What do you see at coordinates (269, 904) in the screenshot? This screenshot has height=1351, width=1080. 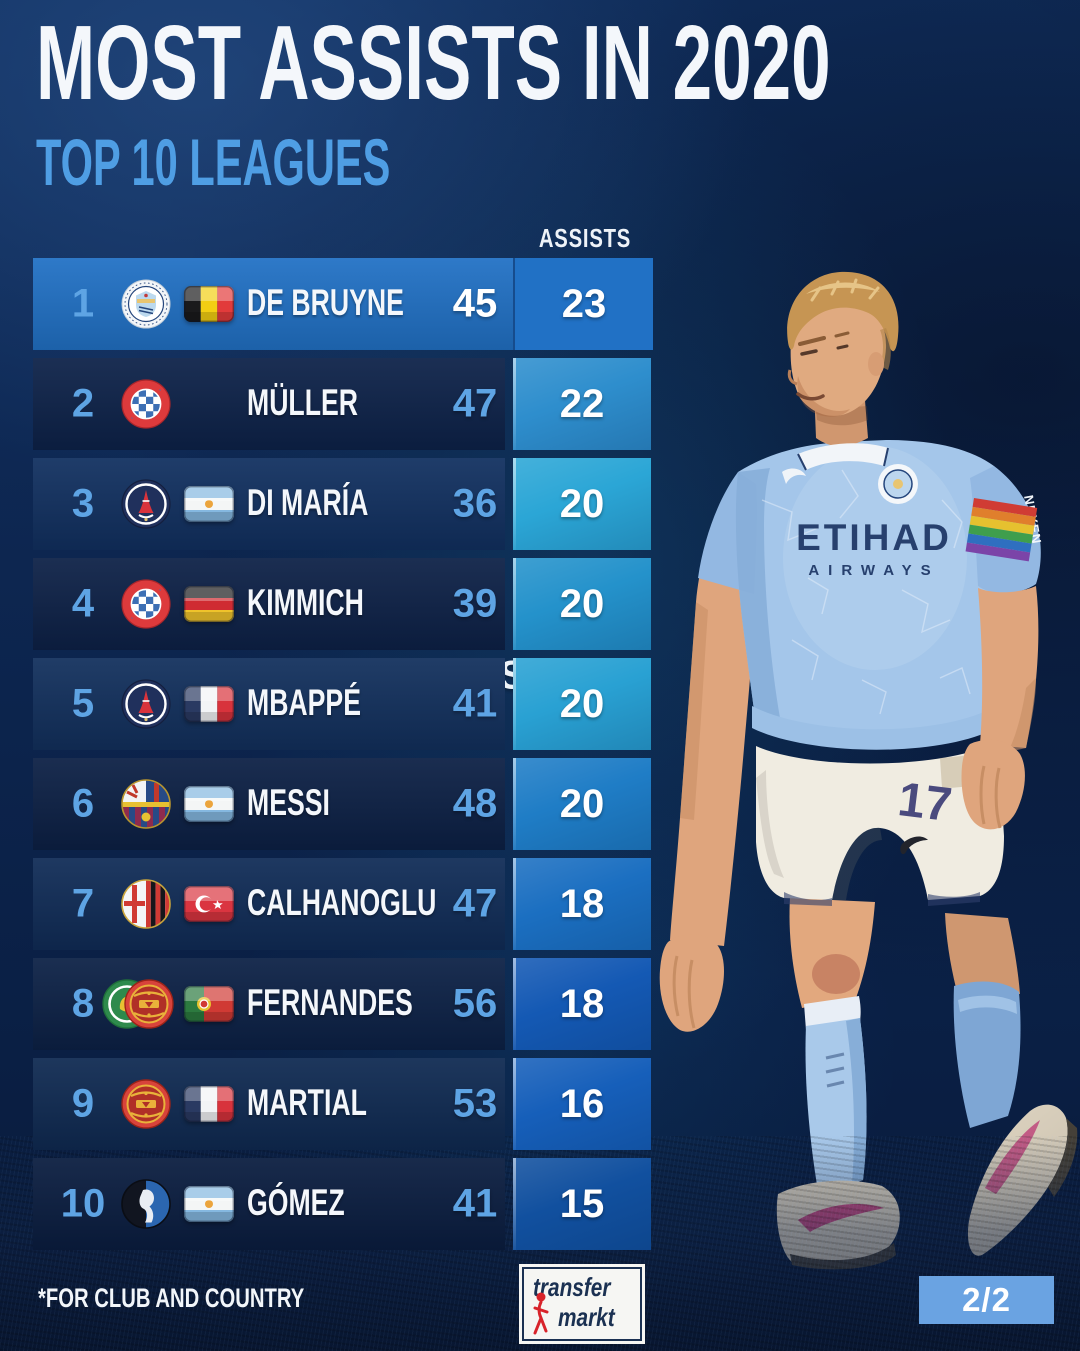 I see `row-main: 7 CALHANOGLU 47` at bounding box center [269, 904].